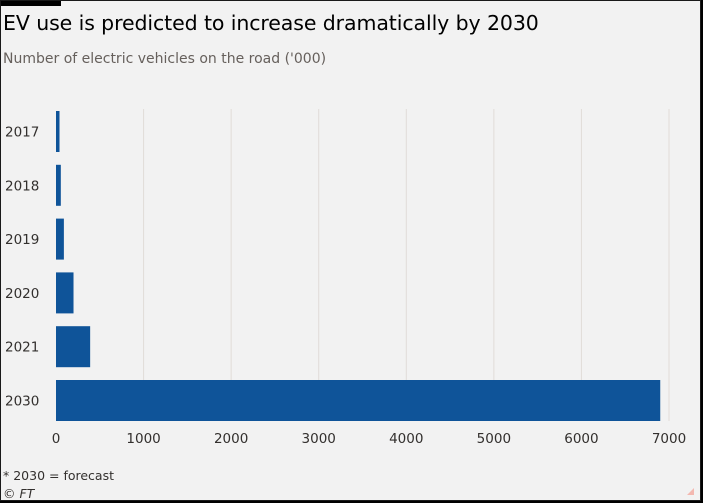  What do you see at coordinates (231, 439) in the screenshot?
I see `x-tick-label: 2000` at bounding box center [231, 439].